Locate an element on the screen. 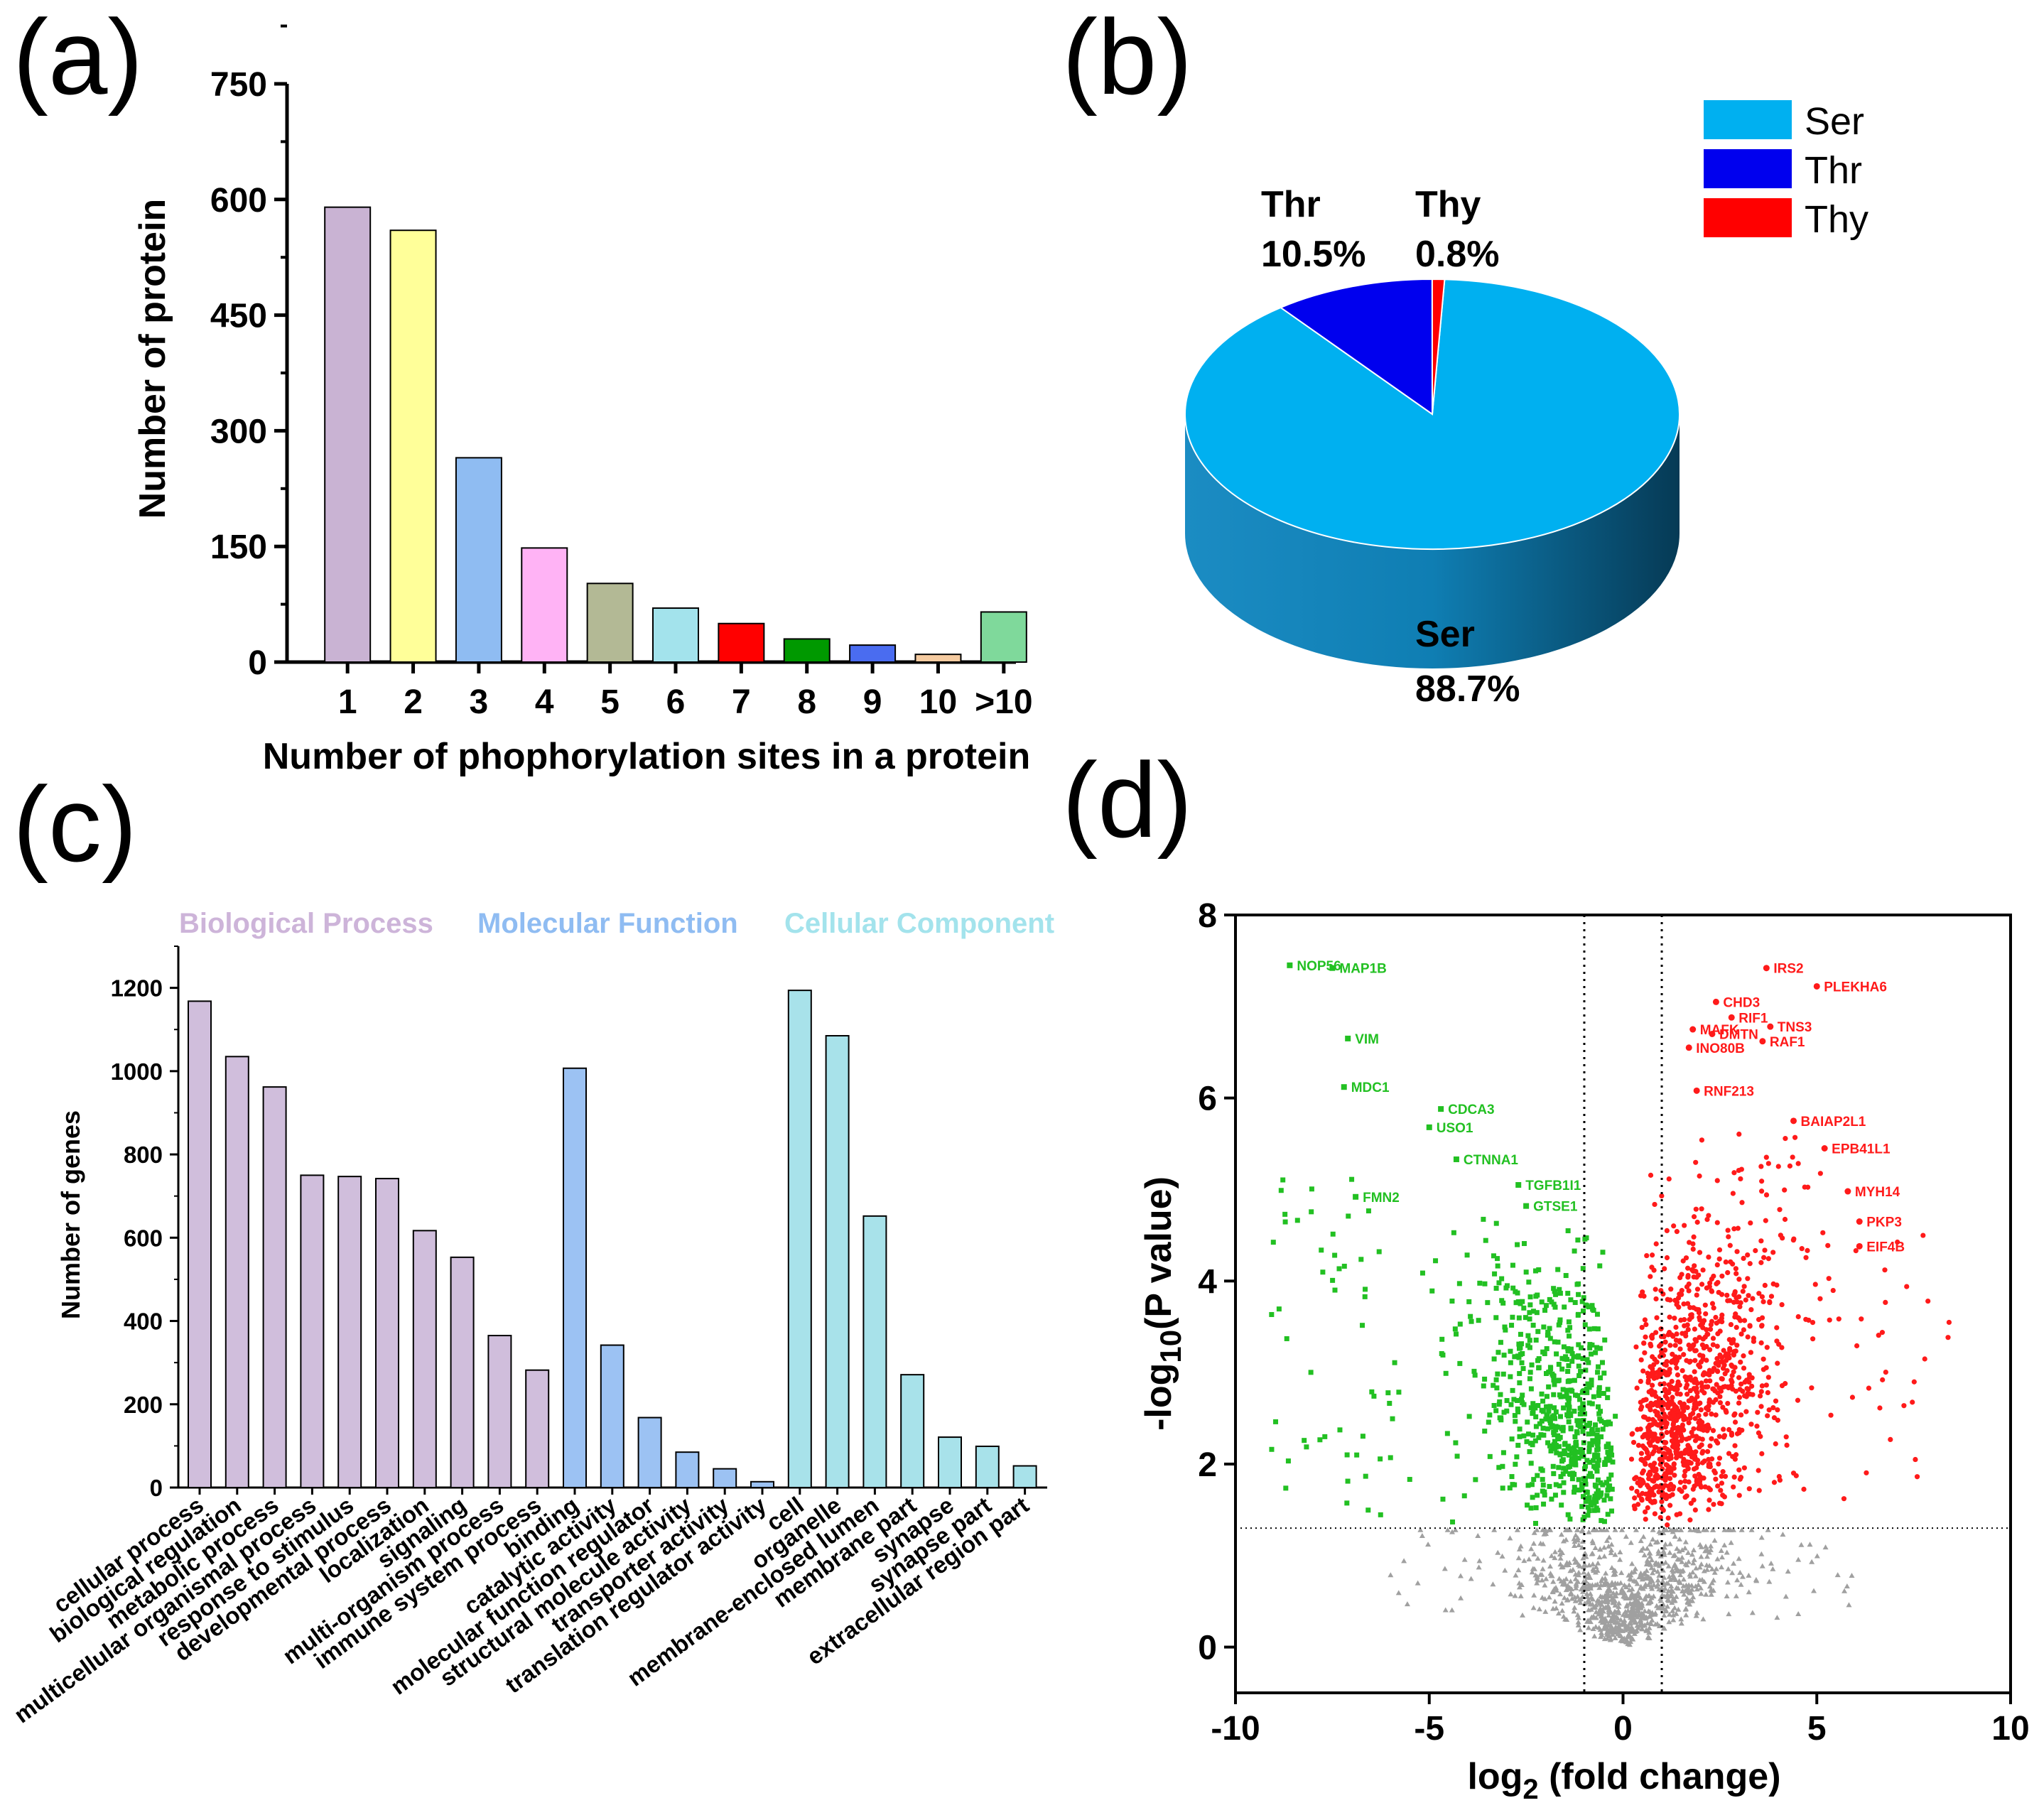 This screenshot has width=2039, height=1820. bar-c is located at coordinates (237, 1272).